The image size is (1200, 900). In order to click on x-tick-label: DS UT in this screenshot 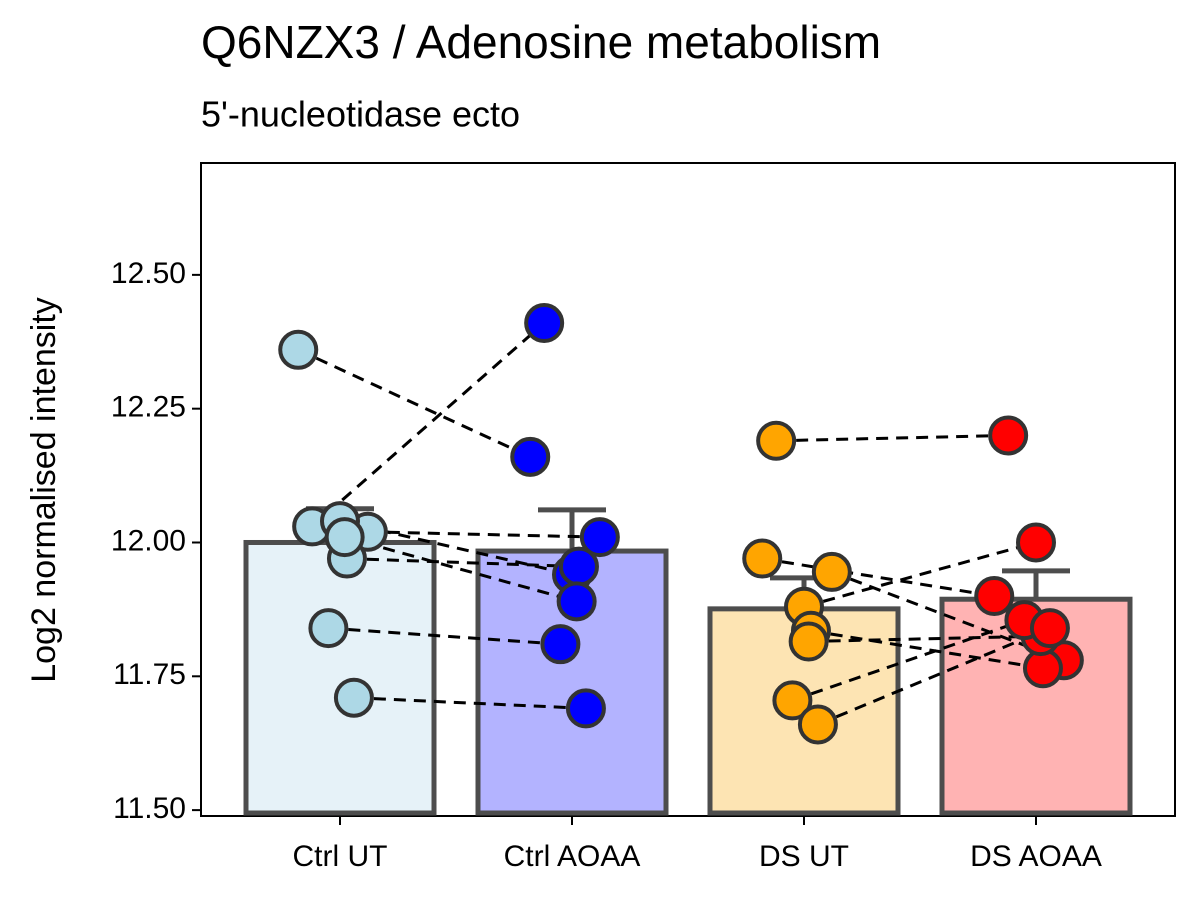, I will do `click(804, 856)`.